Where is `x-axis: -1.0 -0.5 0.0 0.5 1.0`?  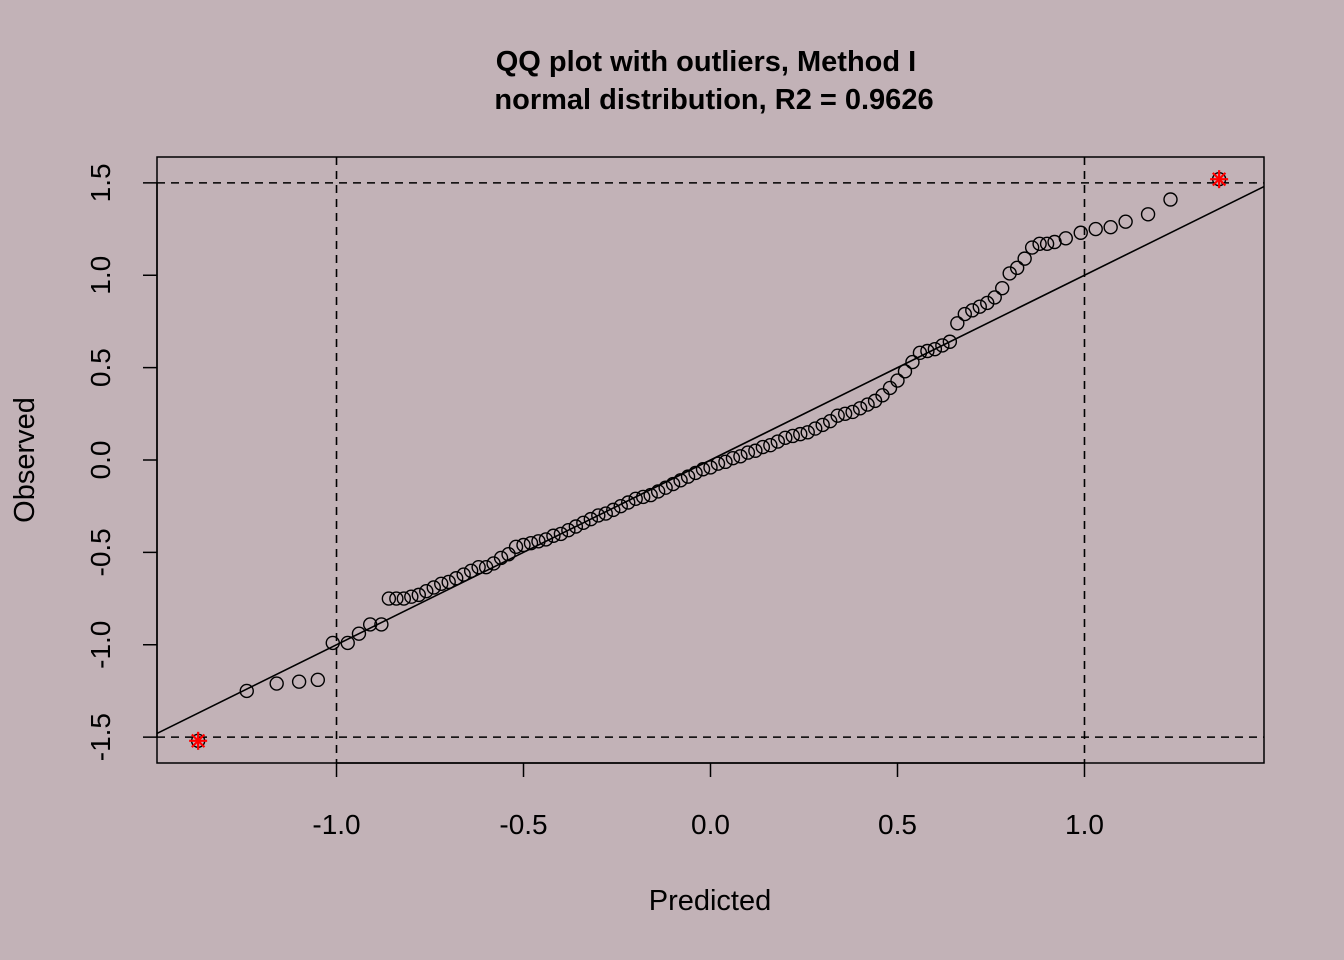
x-axis: -1.0 -0.5 0.0 0.5 1.0 is located at coordinates (708, 801).